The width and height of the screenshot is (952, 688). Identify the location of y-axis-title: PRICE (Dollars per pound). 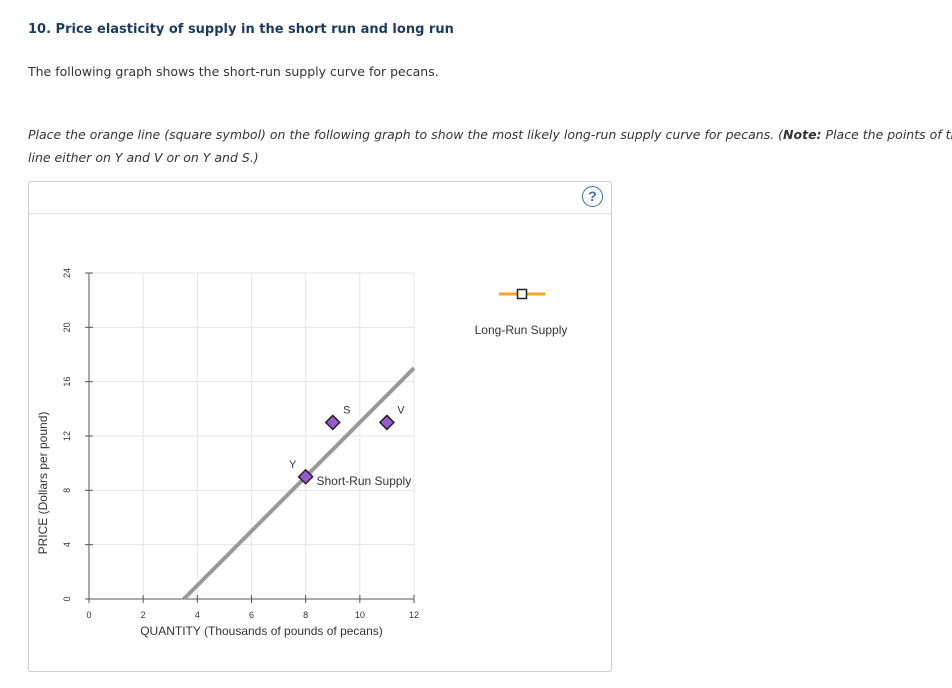
(43, 483).